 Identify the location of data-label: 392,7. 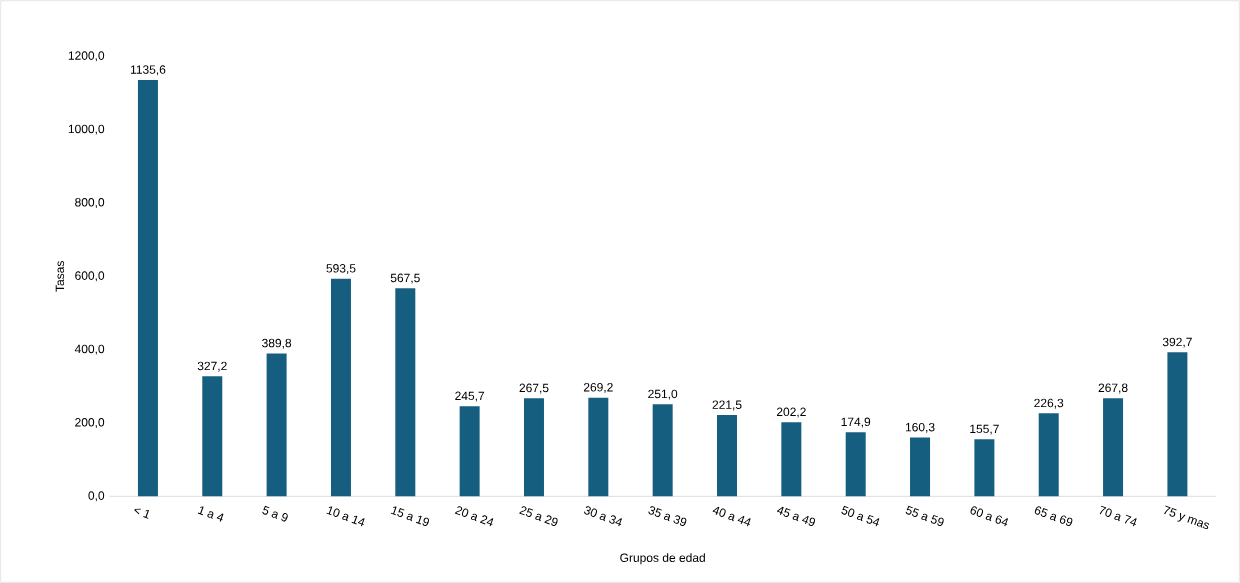
(1177, 342).